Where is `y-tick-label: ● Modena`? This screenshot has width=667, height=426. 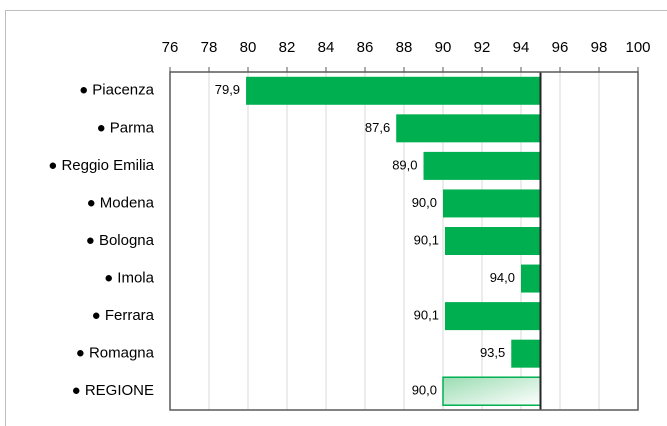
y-tick-label: ● Modena is located at coordinates (121, 202).